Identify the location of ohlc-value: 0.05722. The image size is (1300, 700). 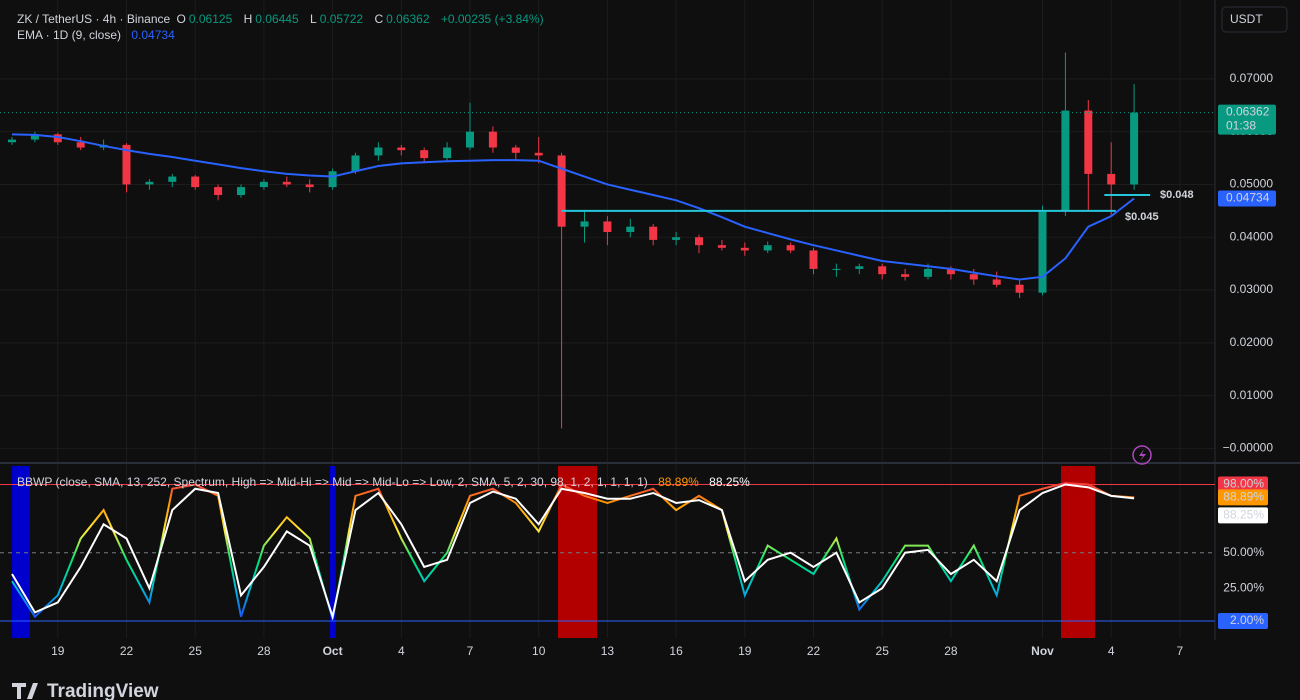
(341, 19).